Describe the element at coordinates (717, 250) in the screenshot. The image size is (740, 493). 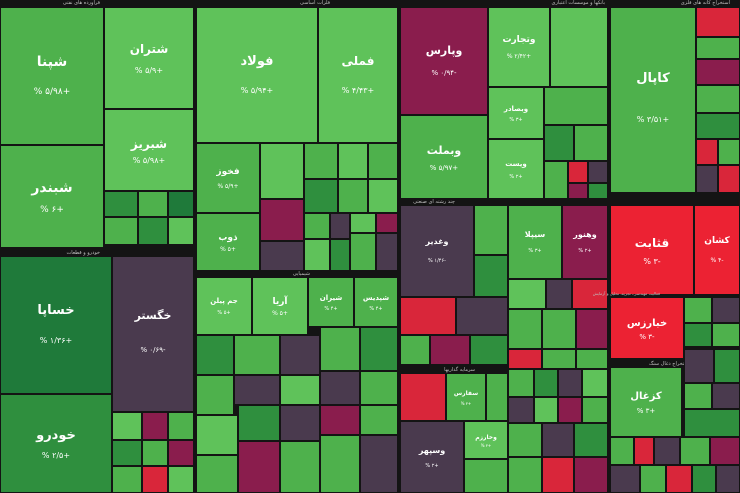
I see `tile-kgashan: کشان % ۴-` at that location.